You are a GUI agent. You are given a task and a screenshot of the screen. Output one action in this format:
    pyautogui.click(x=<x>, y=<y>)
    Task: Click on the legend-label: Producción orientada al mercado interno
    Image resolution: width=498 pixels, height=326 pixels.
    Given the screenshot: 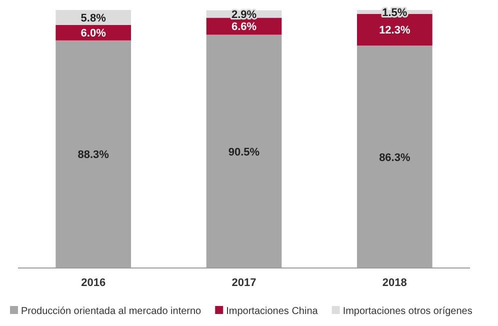 What is the action you would take?
    pyautogui.click(x=111, y=311)
    